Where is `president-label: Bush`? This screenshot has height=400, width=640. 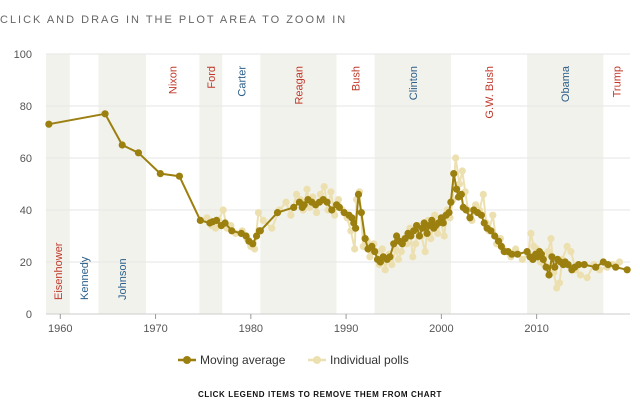 president-label: Bush is located at coordinates (357, 78).